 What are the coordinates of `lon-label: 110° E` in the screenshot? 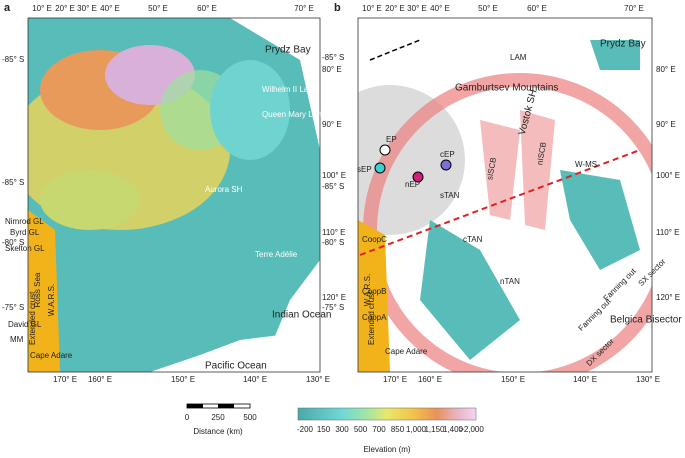 It's located at (668, 232).